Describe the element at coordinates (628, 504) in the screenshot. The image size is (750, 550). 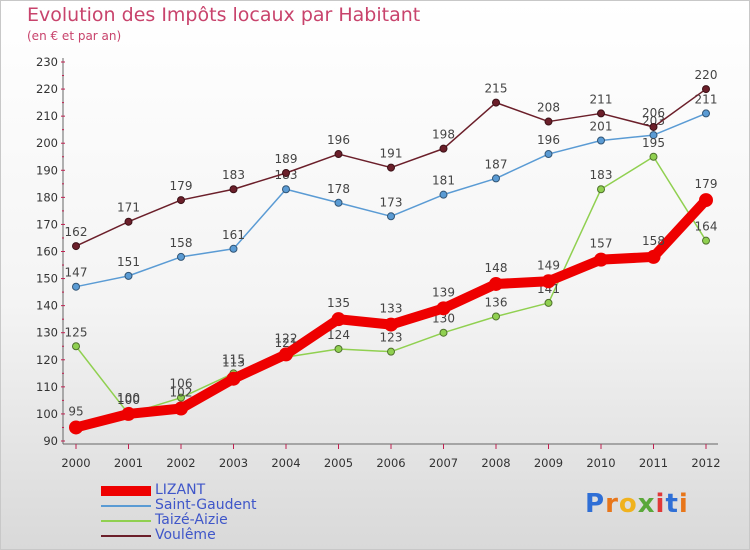
I see `logo-letter: o` at that location.